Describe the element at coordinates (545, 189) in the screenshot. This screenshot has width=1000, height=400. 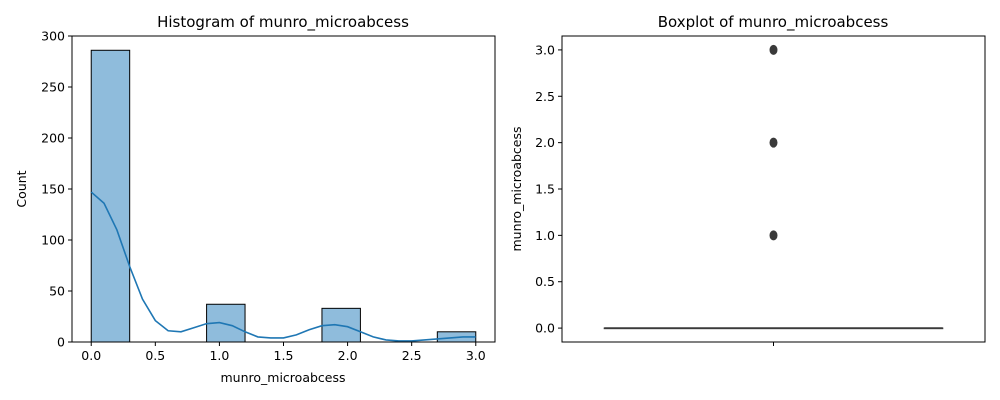
I see `boxplot-y-tick-label: 1.5` at that location.